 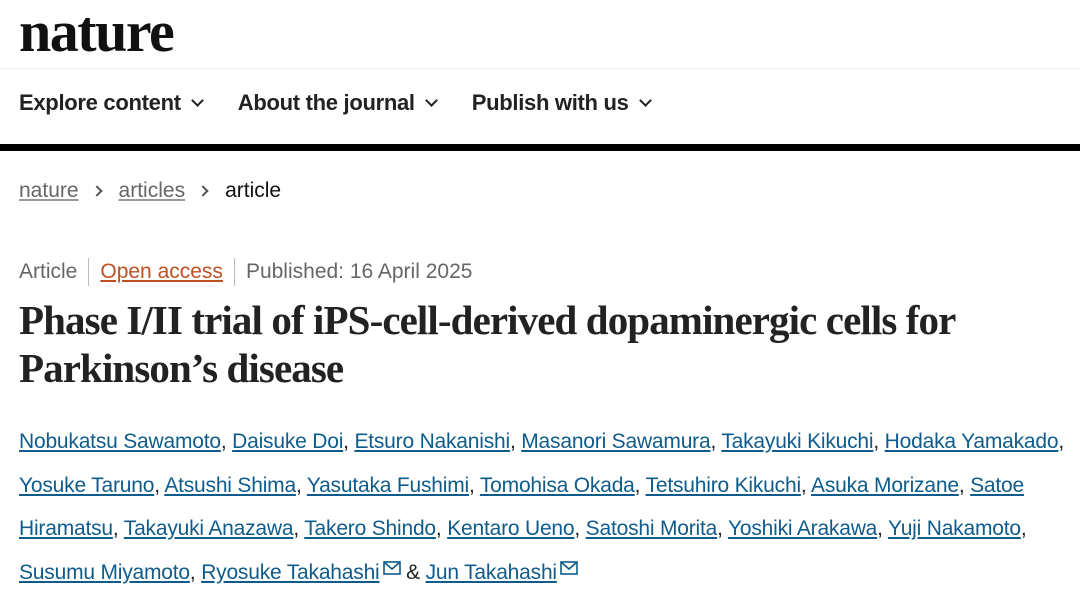 What do you see at coordinates (370, 528) in the screenshot?
I see `author-link: Takero Shindo` at bounding box center [370, 528].